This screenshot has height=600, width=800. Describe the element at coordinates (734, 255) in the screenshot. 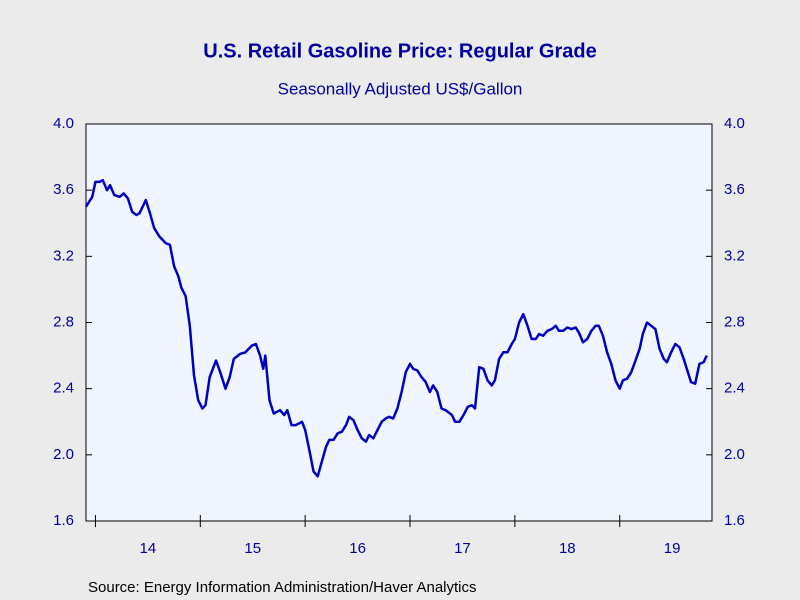

I see `y2-tick-label: 3.2` at that location.